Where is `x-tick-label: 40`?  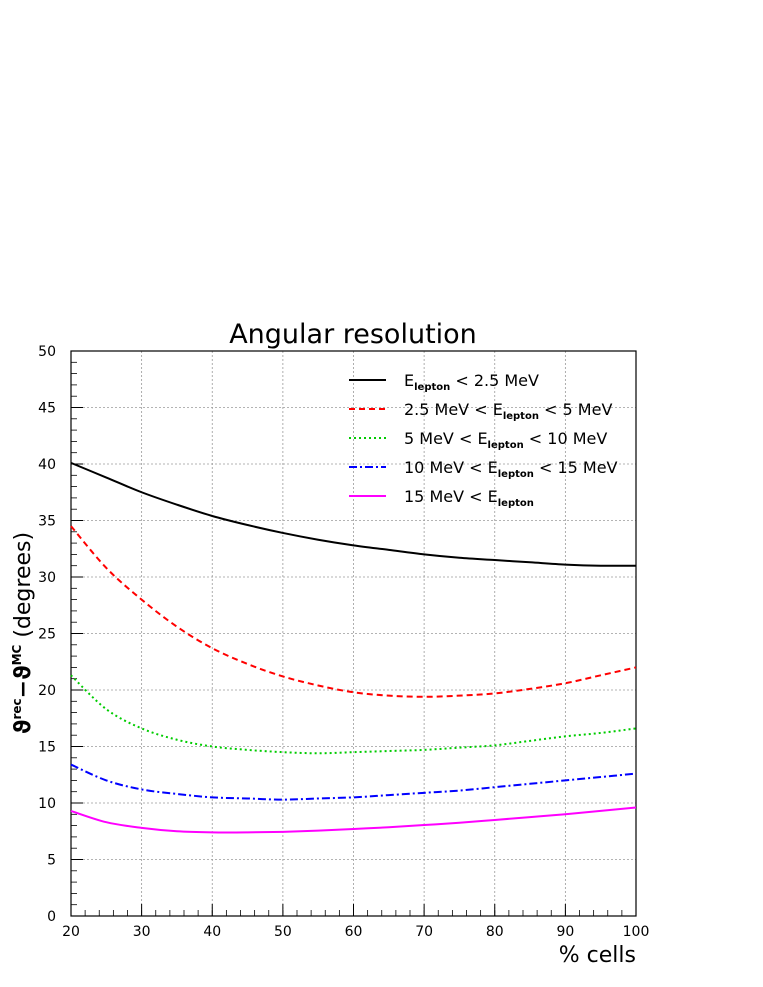
x-tick-label: 40 is located at coordinates (212, 932).